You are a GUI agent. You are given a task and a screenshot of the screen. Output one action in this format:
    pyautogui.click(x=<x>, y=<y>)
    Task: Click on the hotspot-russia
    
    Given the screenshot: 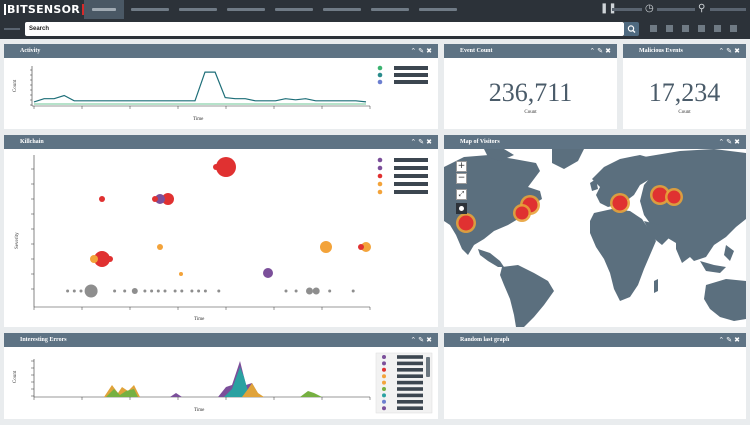 What is the action you would take?
    pyautogui.click(x=666, y=195)
    